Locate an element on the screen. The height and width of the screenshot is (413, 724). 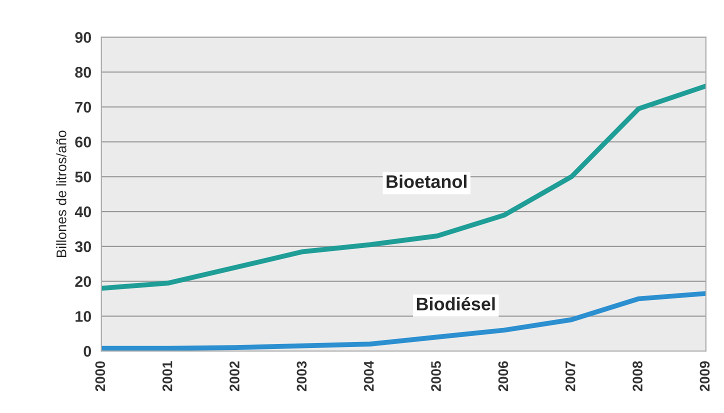
text: Bioetanol is located at coordinates (426, 181).